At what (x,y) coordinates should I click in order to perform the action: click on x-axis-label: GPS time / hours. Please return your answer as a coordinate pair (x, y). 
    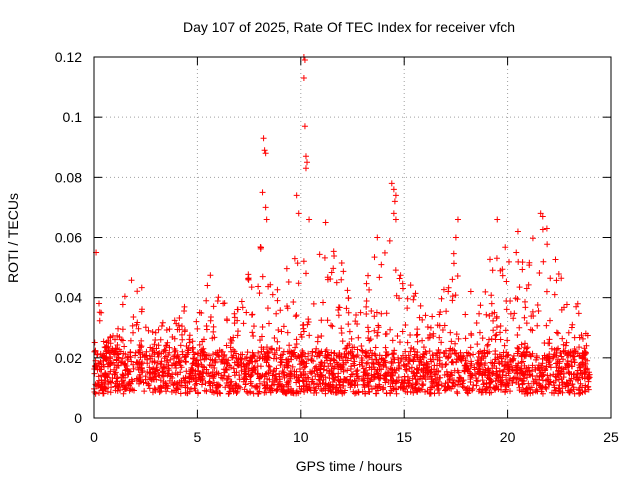
    Looking at the image, I should click on (349, 466).